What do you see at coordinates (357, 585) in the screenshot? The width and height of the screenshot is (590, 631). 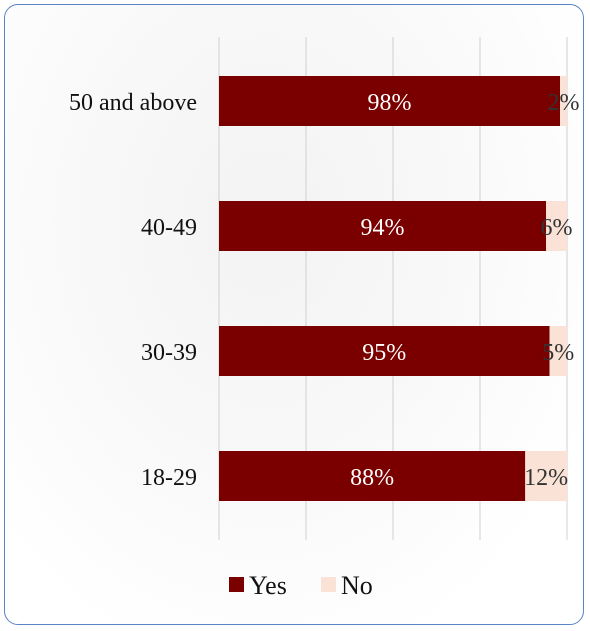 I see `legend-label-no: No` at bounding box center [357, 585].